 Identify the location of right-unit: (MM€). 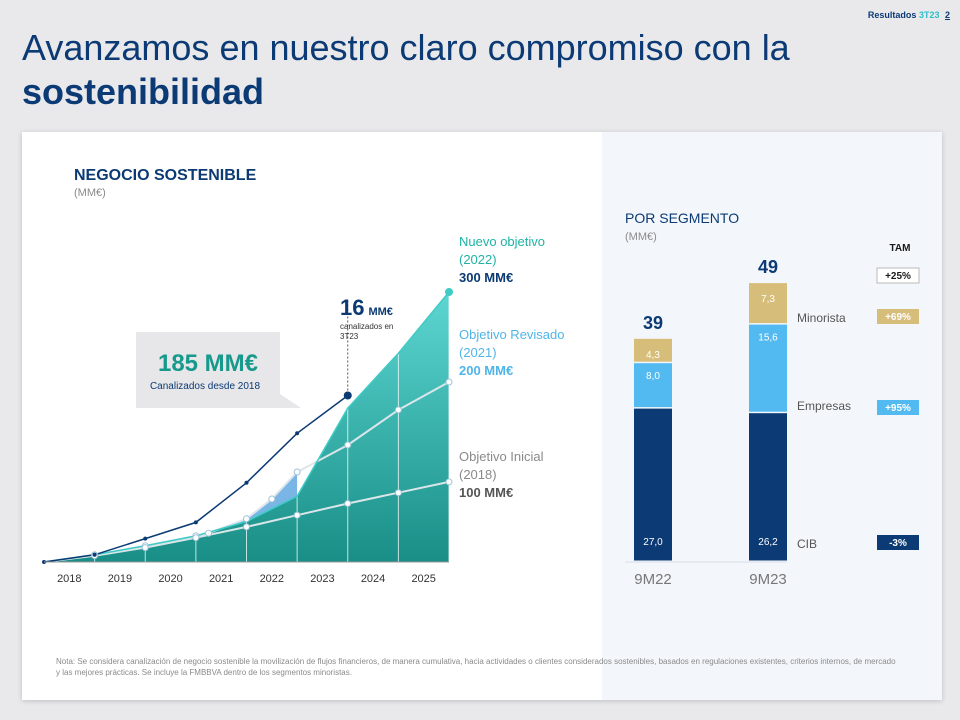
(641, 237).